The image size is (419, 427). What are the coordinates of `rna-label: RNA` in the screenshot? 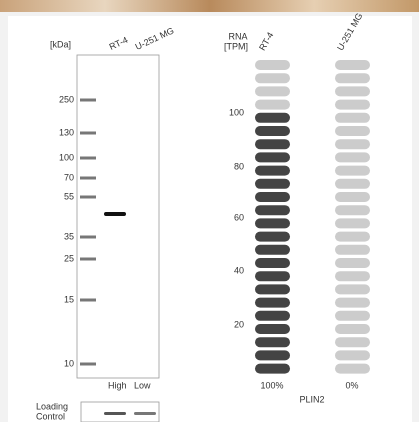 It's located at (237, 36).